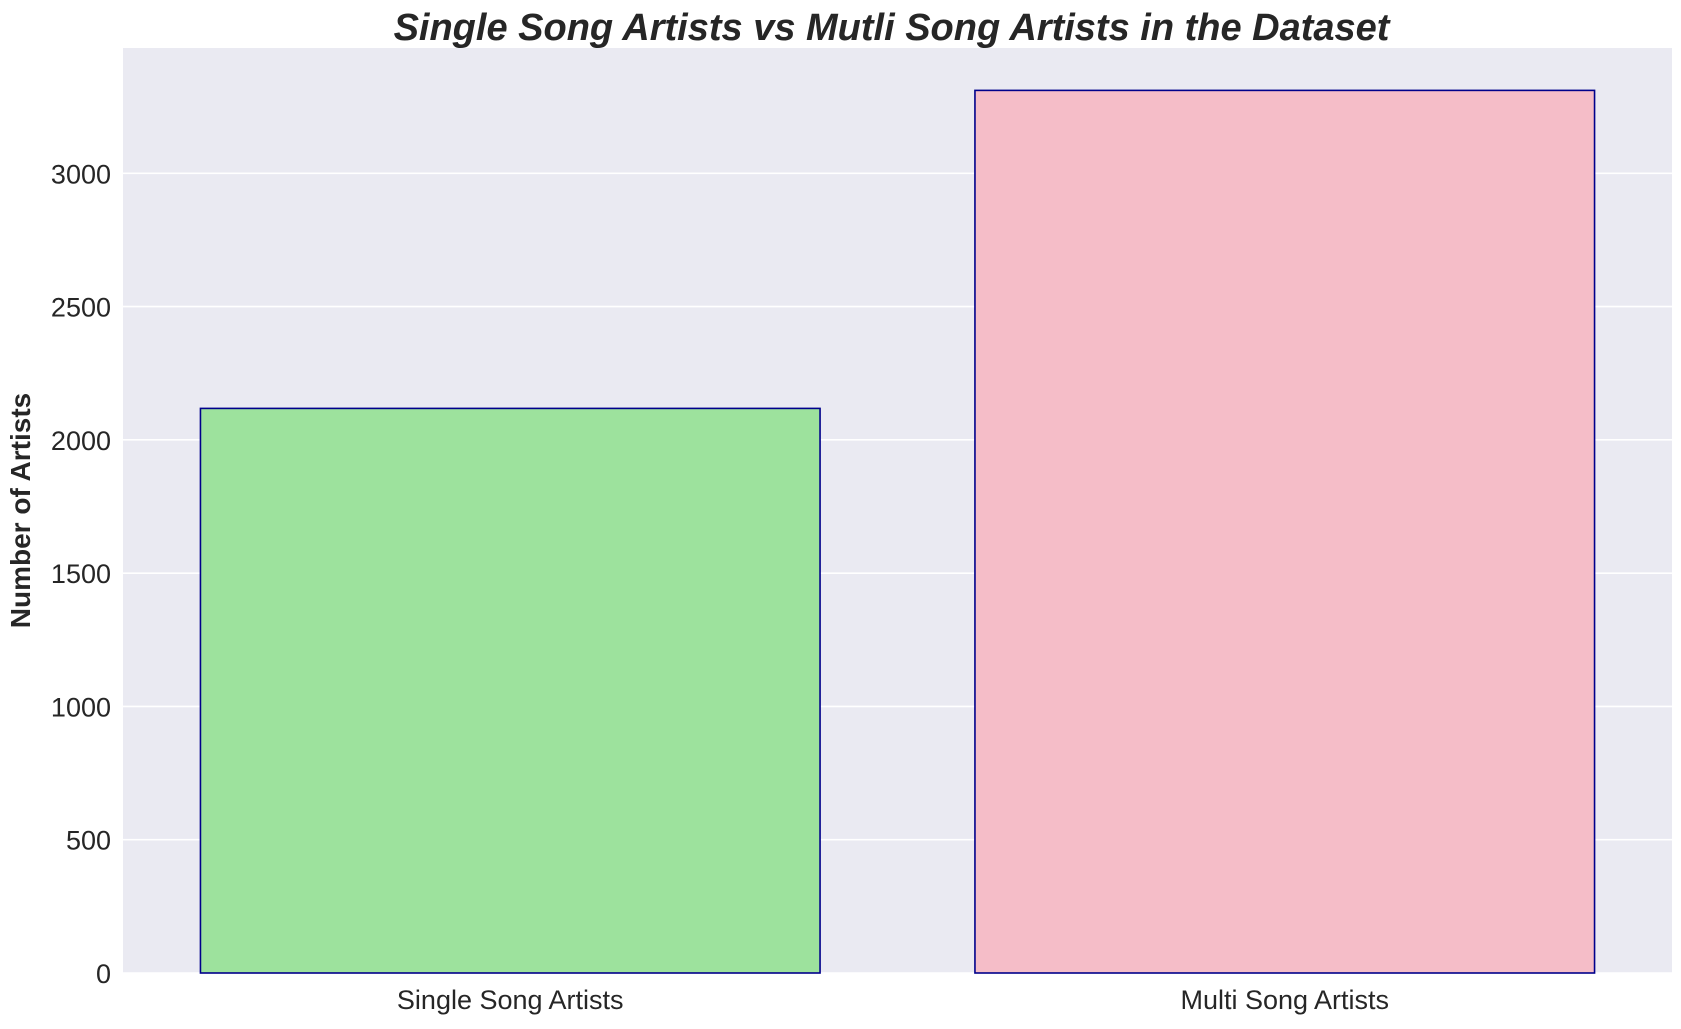  What do you see at coordinates (81, 174) in the screenshot?
I see `y-tick-label: 3000` at bounding box center [81, 174].